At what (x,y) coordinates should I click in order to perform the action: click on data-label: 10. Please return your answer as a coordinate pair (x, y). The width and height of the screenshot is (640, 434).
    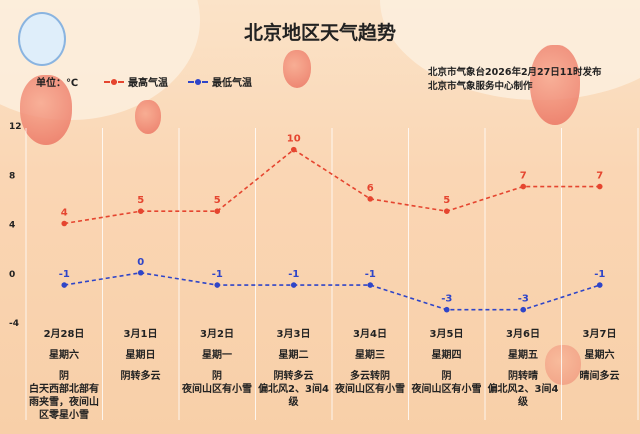
    Looking at the image, I should click on (294, 139).